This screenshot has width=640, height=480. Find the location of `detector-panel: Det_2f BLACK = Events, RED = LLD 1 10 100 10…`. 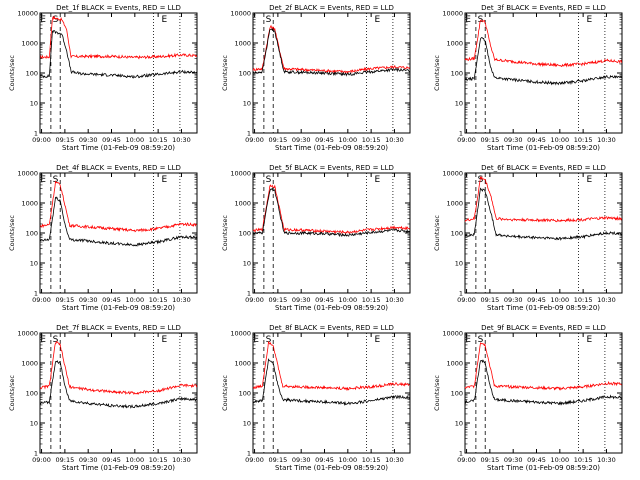

detector-panel: Det_2f BLACK = Events, RED = LLD 1 10 100 10… is located at coordinates (316, 78).